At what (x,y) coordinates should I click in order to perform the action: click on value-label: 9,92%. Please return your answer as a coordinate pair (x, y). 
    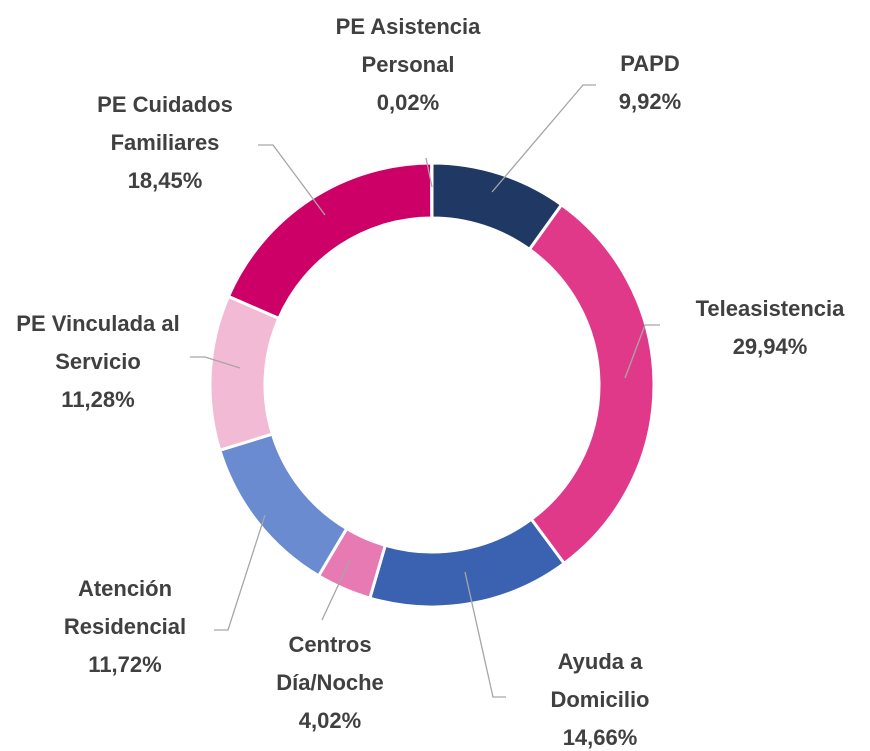
    Looking at the image, I should click on (650, 101).